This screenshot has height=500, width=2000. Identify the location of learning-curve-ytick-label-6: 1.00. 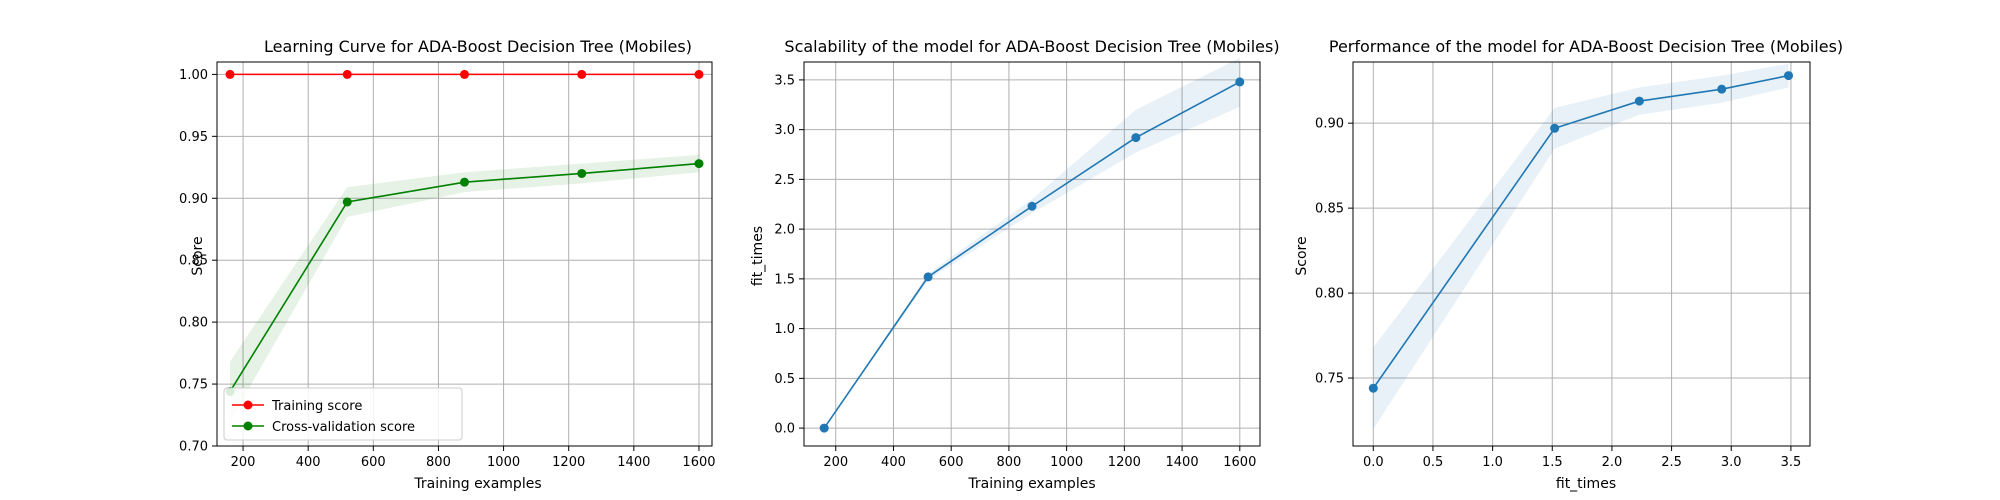
(193, 75).